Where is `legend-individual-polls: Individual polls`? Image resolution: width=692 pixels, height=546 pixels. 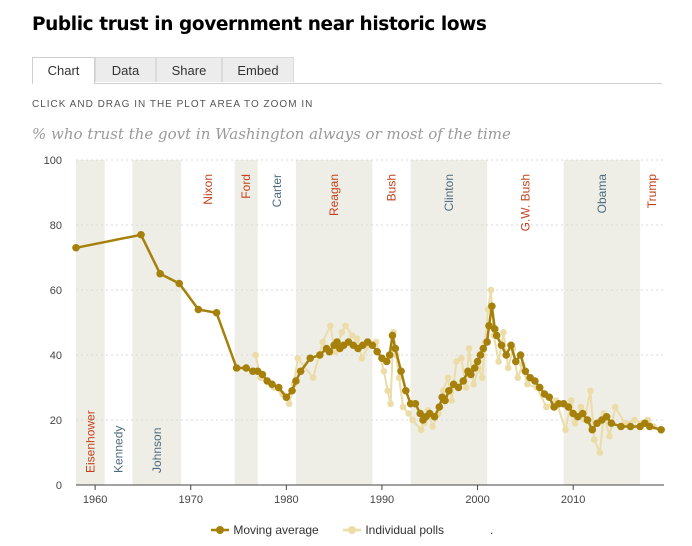 legend-individual-polls: Individual polls is located at coordinates (393, 530).